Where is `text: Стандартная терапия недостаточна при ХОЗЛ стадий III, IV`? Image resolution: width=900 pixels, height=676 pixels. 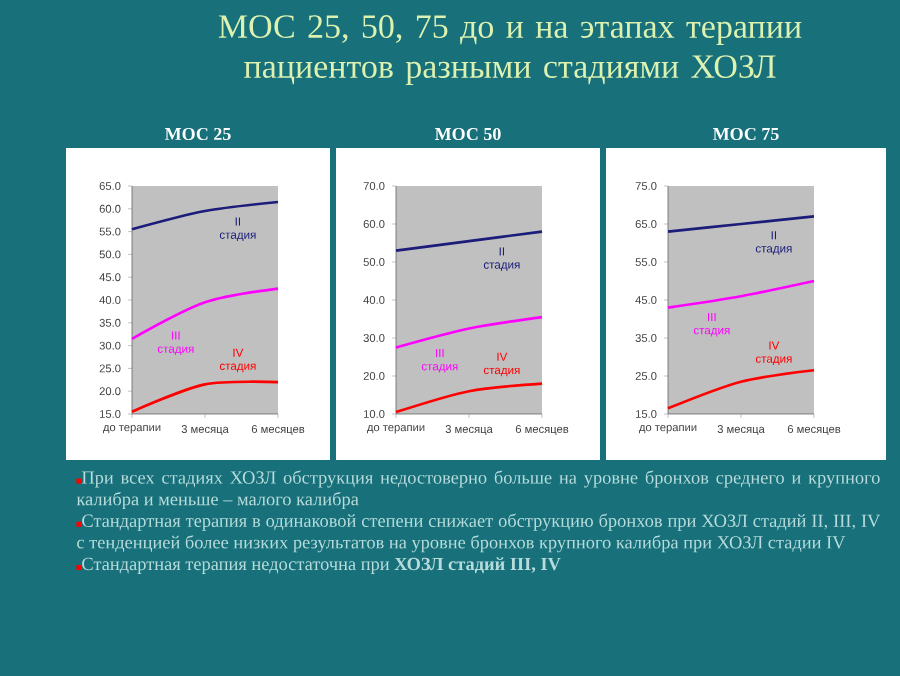 text: Стандартная терапия недостаточна при ХОЗЛ стадий III, IV is located at coordinates (321, 565).